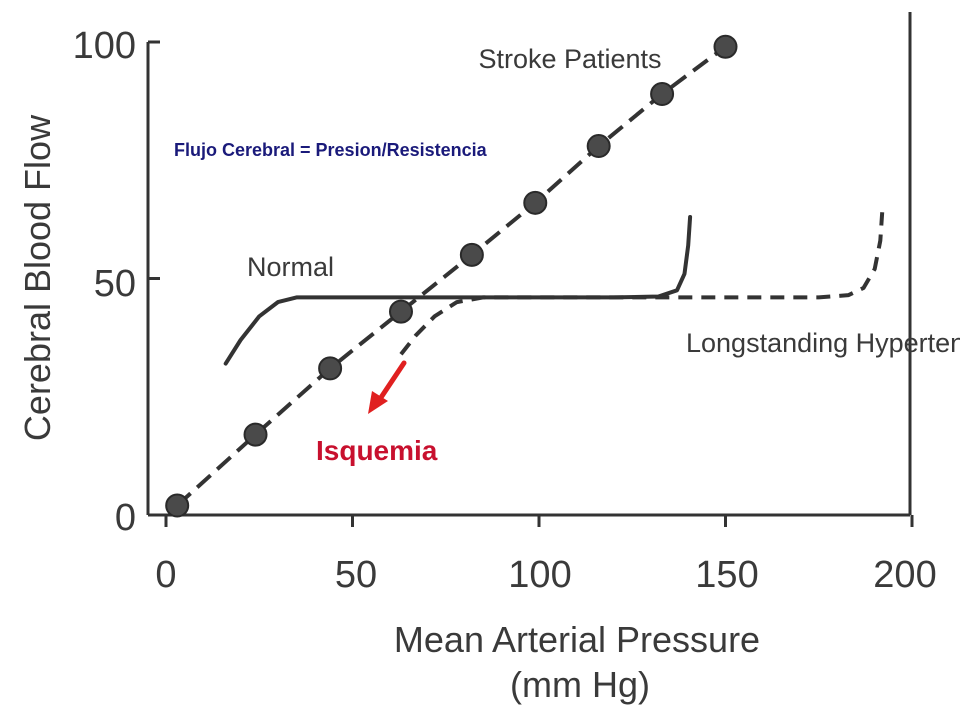 Image resolution: width=960 pixels, height=720 pixels. I want to click on y-tick-label-100: 100, so click(104, 46).